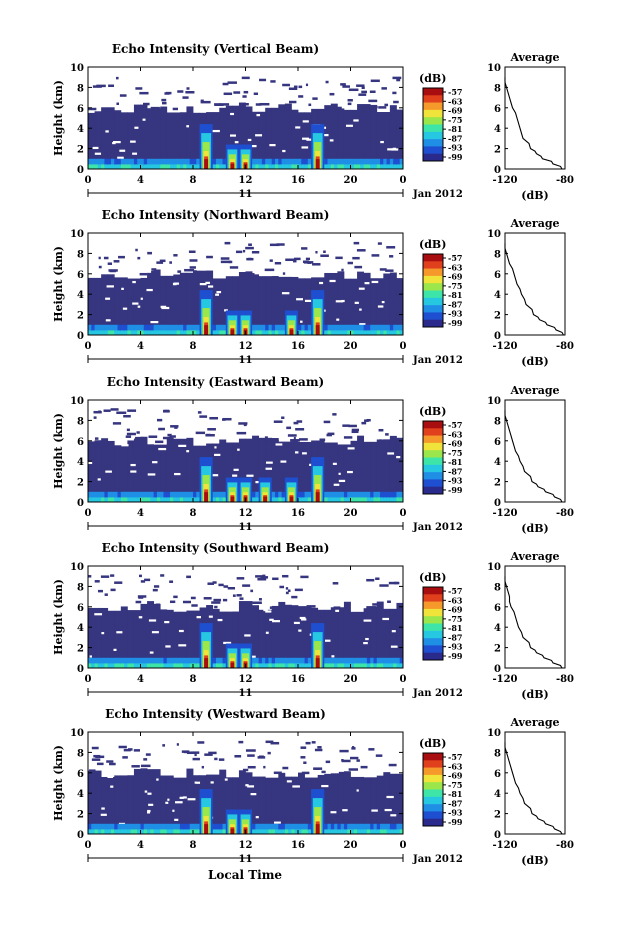 The width and height of the screenshot is (618, 933). What do you see at coordinates (80, 442) in the screenshot?
I see `y-tick-label: 6` at bounding box center [80, 442].